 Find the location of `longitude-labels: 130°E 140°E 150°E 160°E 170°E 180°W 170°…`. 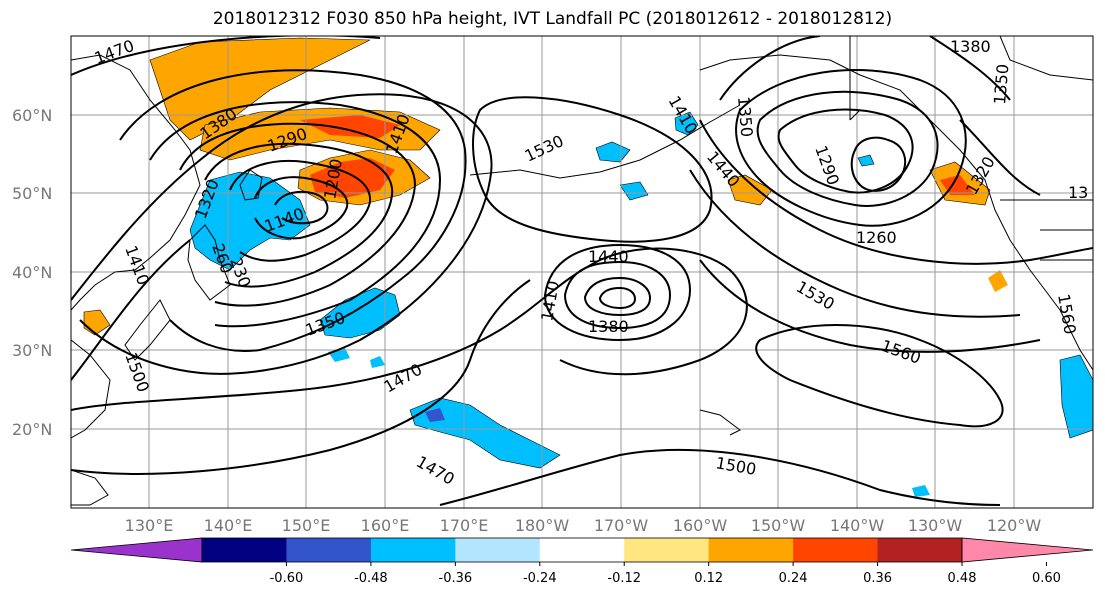

longitude-labels: 130°E 140°E 150°E 160°E 170°E 180°W 170°… is located at coordinates (583, 525).